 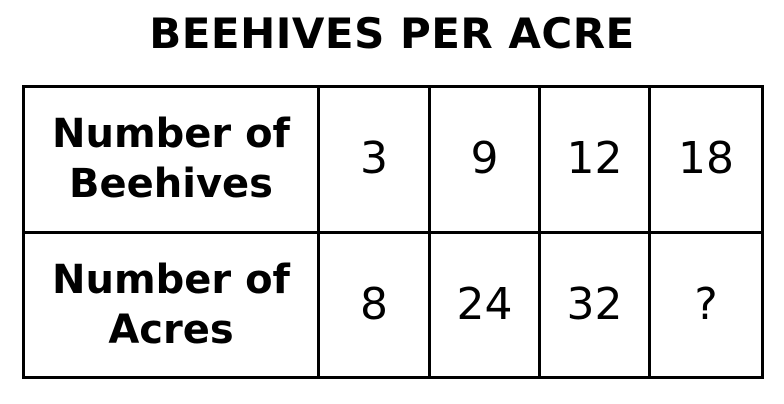 I want to click on row-header-line: Beehives, so click(x=171, y=184).